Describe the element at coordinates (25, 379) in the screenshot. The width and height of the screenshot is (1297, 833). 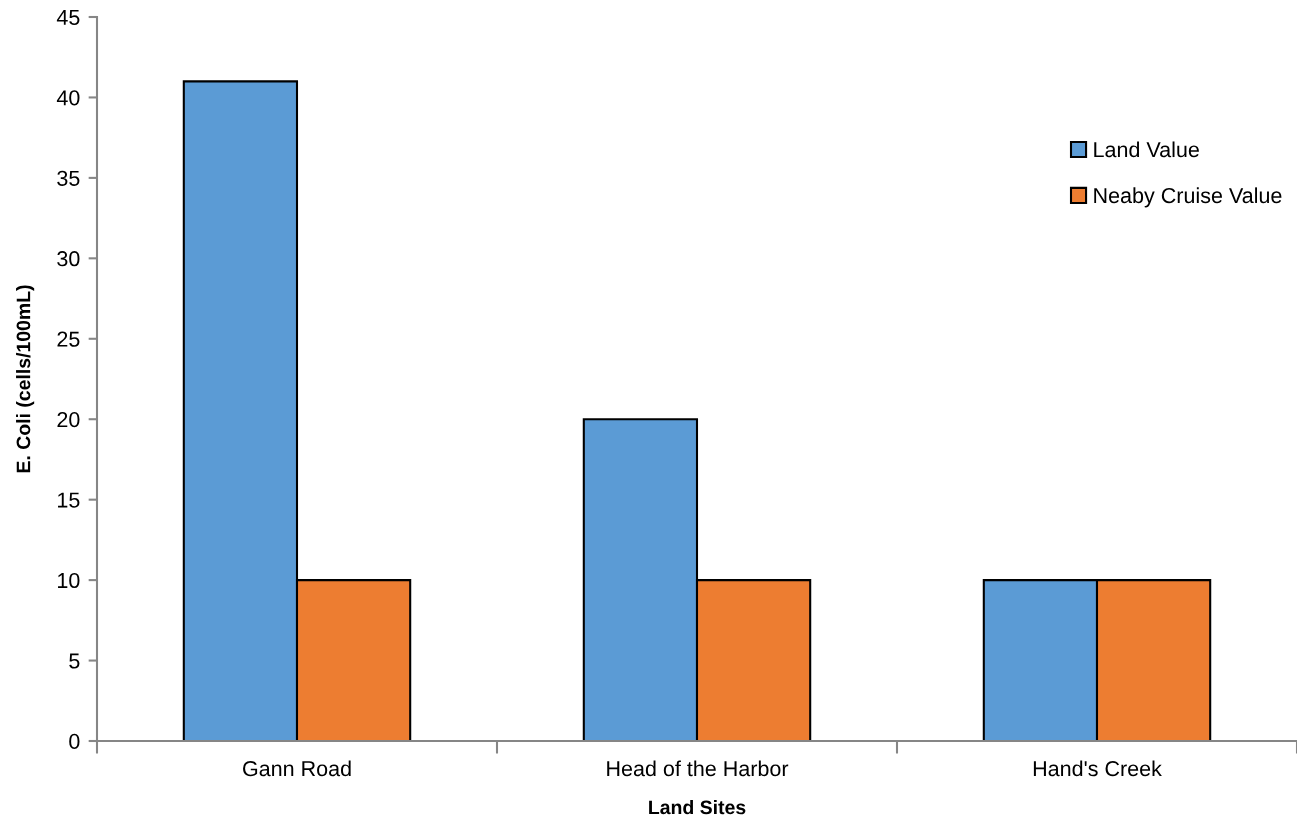
I see `y-axis-title: E. Coli (cells/100mL)` at that location.